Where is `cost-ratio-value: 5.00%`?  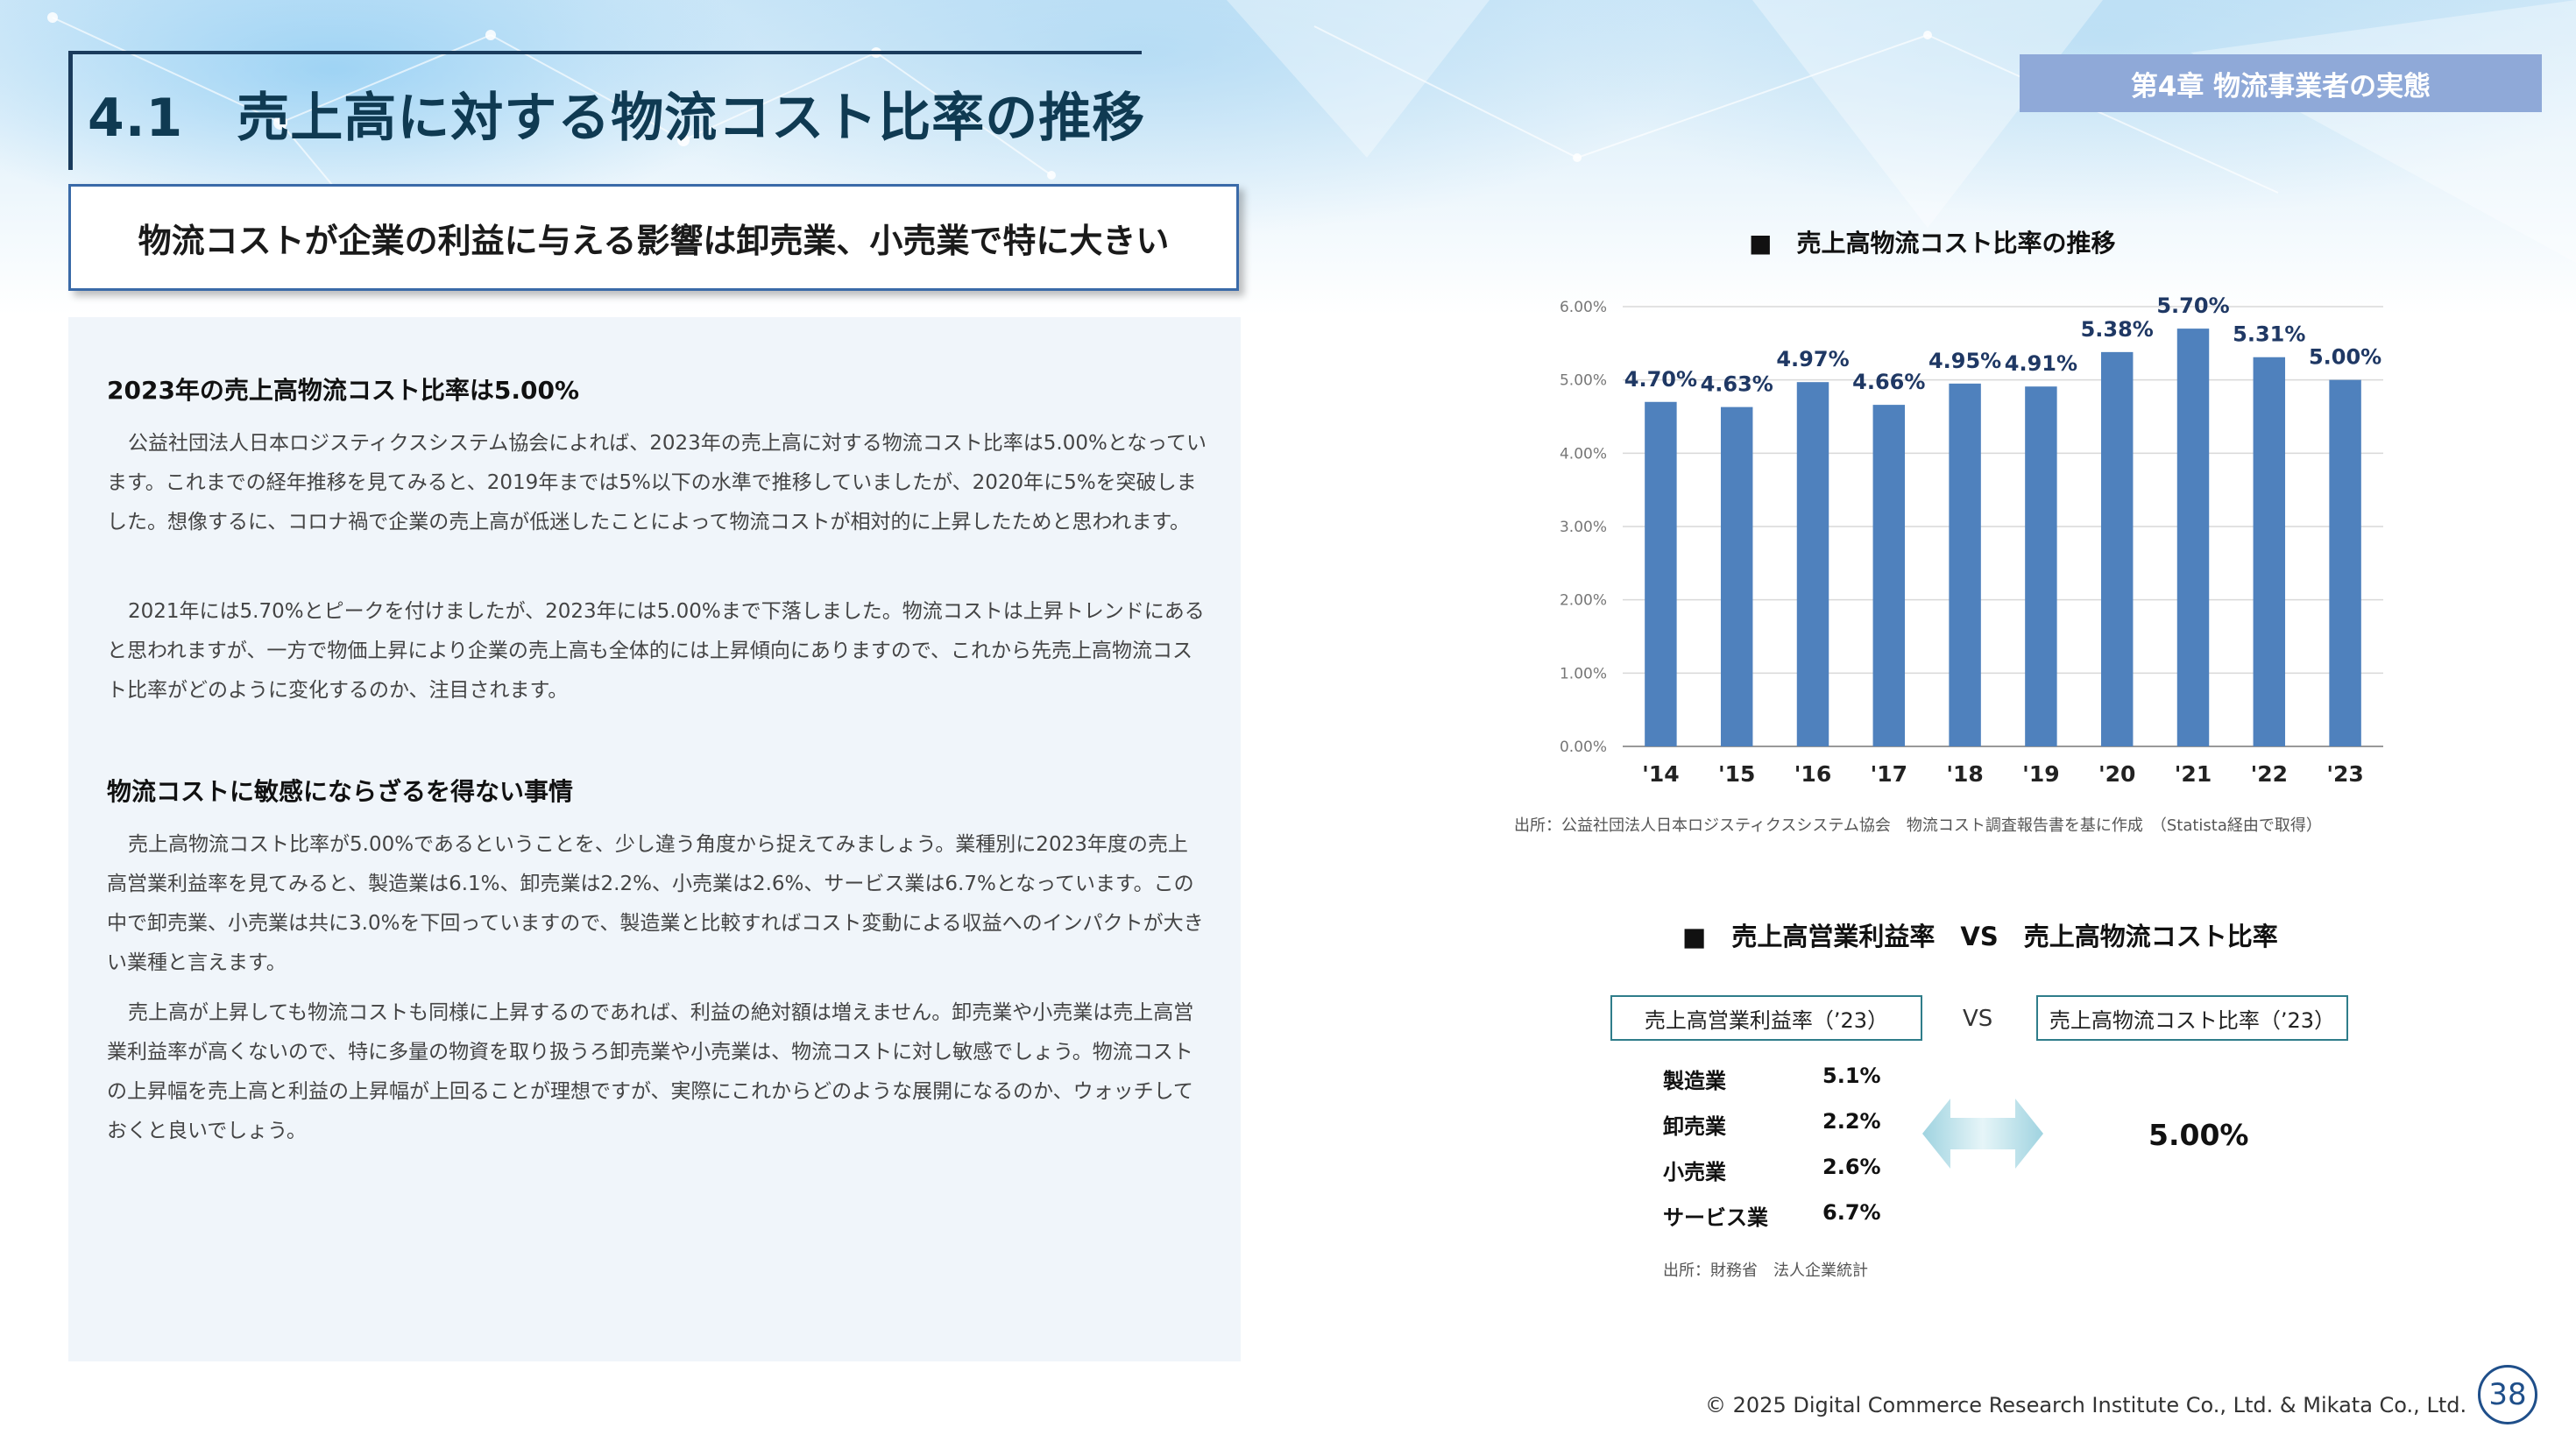
cost-ratio-value: 5.00% is located at coordinates (2198, 1135).